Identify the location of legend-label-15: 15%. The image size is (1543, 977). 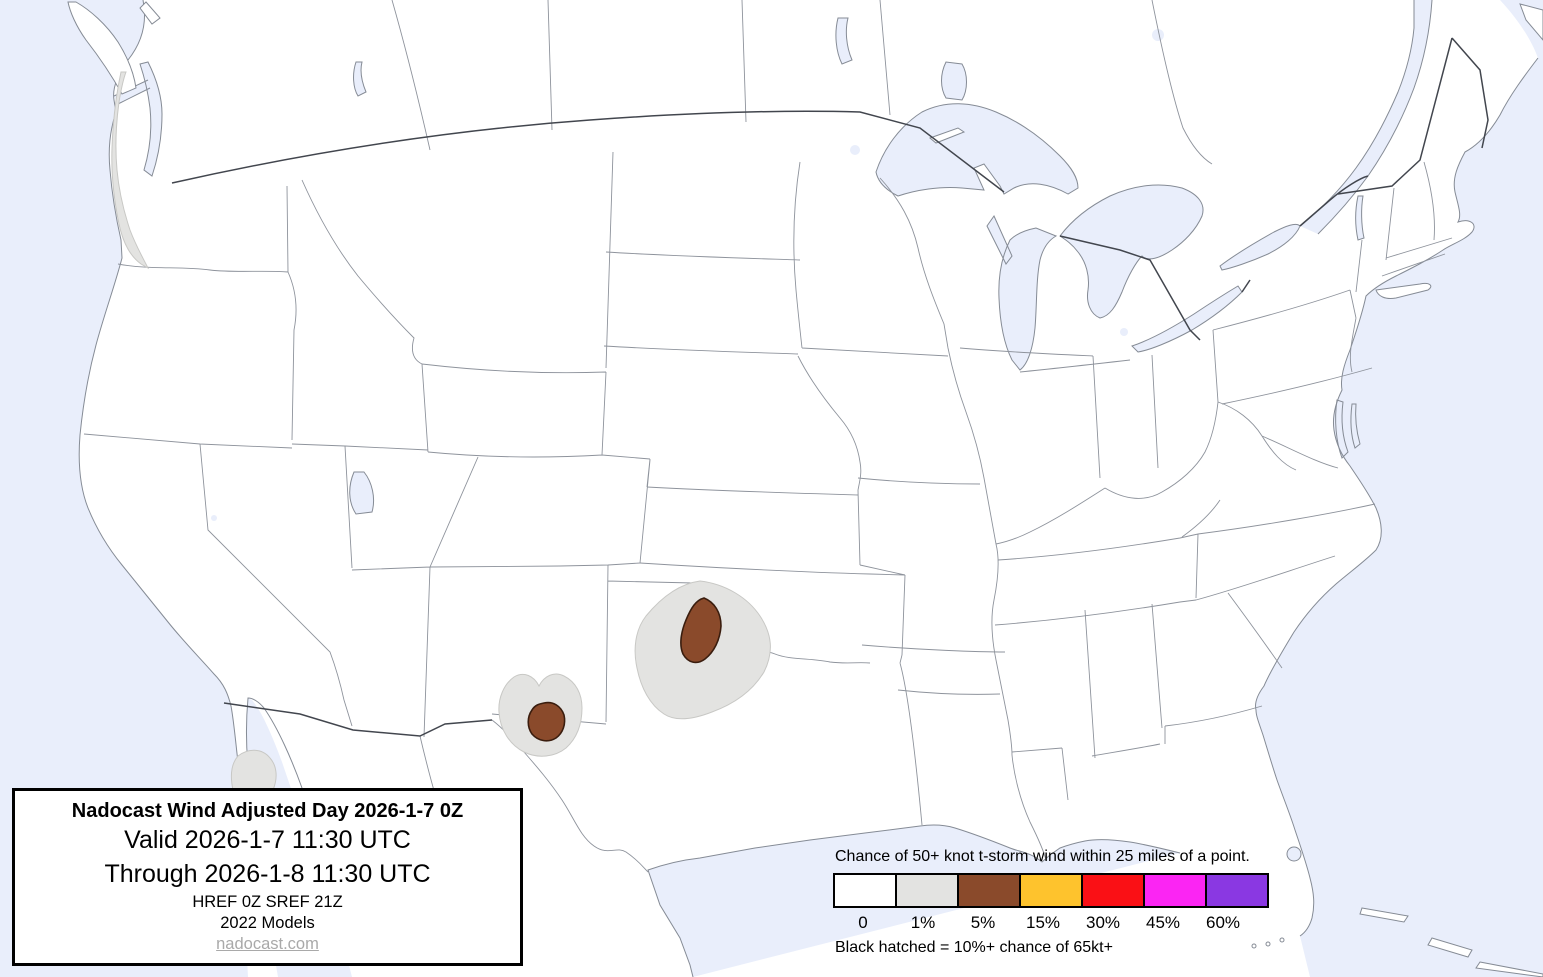
(1043, 922).